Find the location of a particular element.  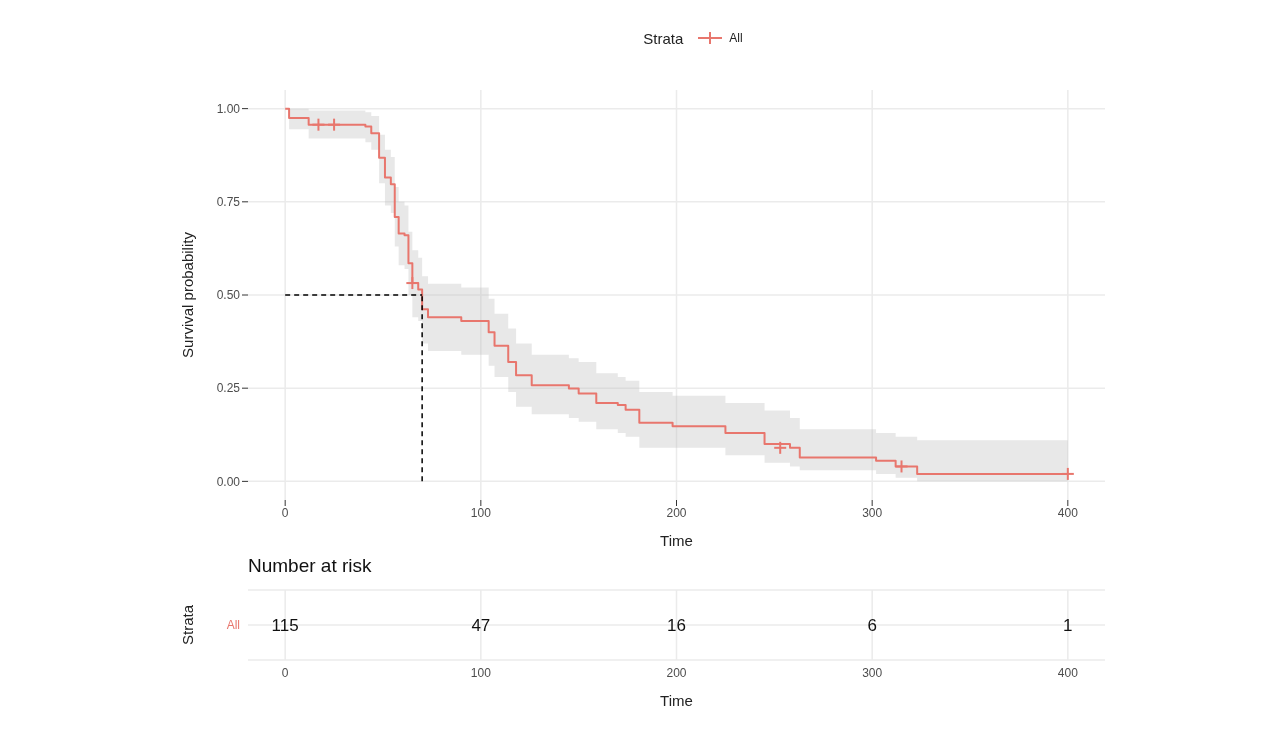

y-tick-label: 0.75 is located at coordinates (228, 202).